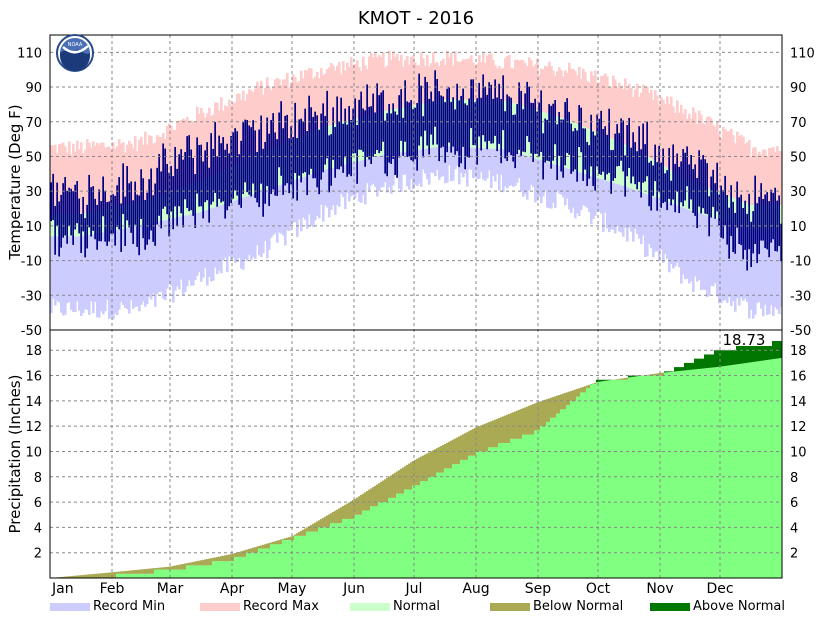 The height and width of the screenshot is (624, 832). Describe the element at coordinates (744, 340) in the screenshot. I see `precip-total-annotation: 18.73` at that location.